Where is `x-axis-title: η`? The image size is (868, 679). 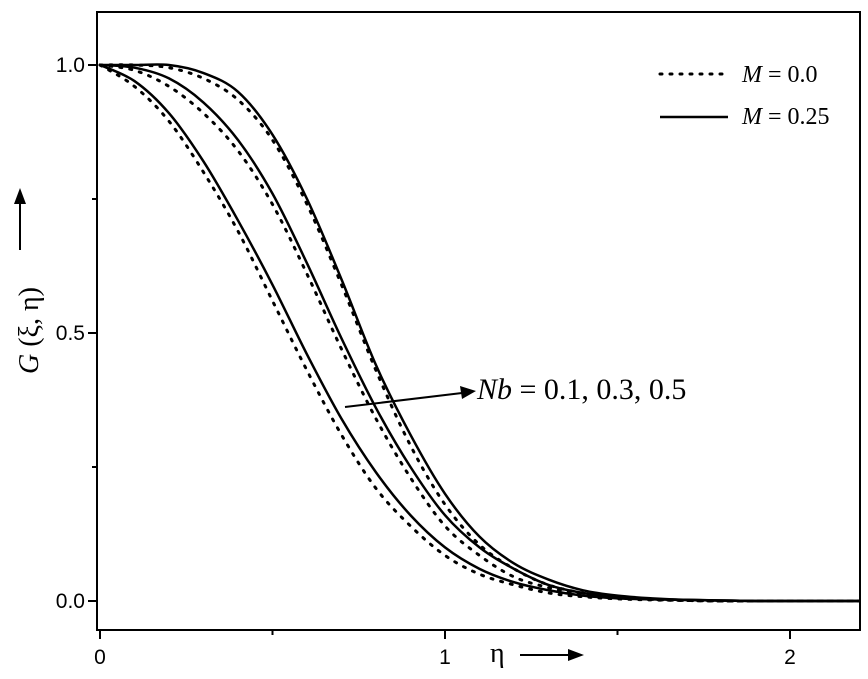
x-axis-title: η is located at coordinates (537, 653).